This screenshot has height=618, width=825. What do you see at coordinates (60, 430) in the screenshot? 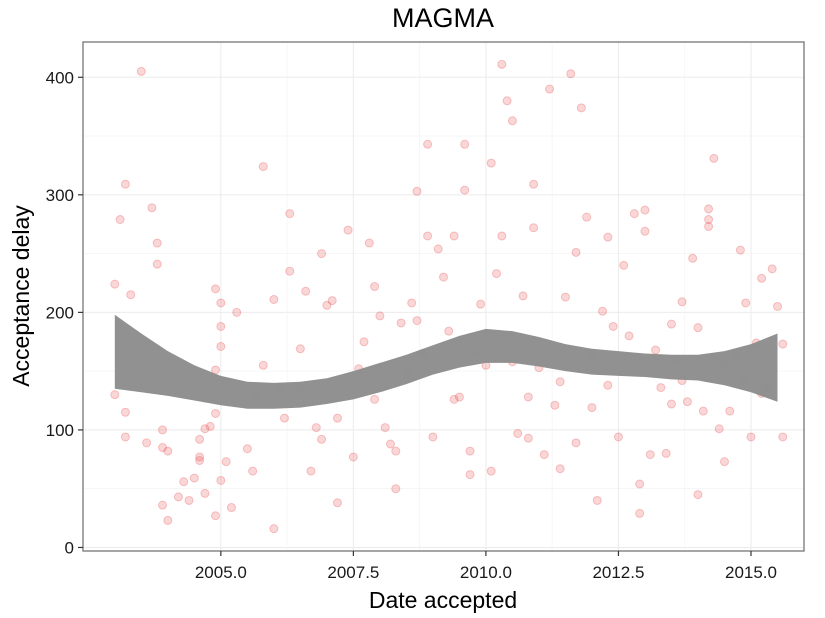
I see `y-tick-label: 100` at bounding box center [60, 430].